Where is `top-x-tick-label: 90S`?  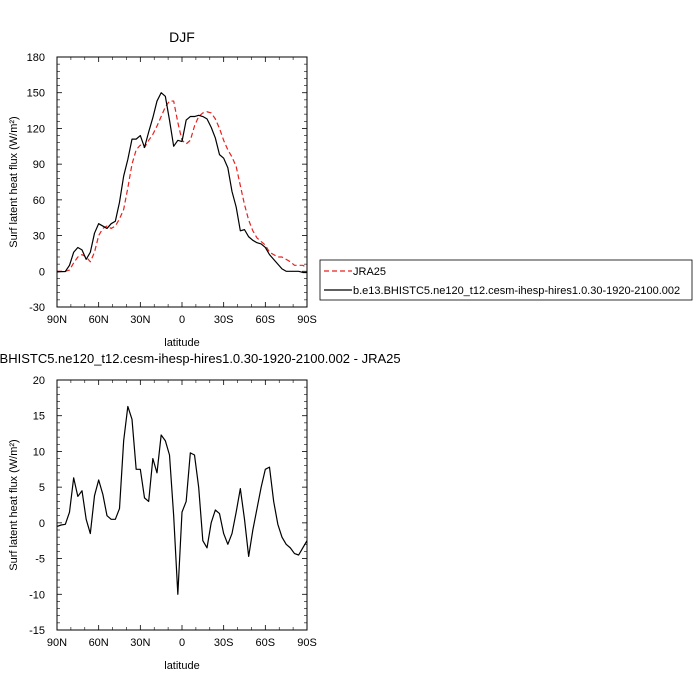
top-x-tick-label: 90S is located at coordinates (307, 320).